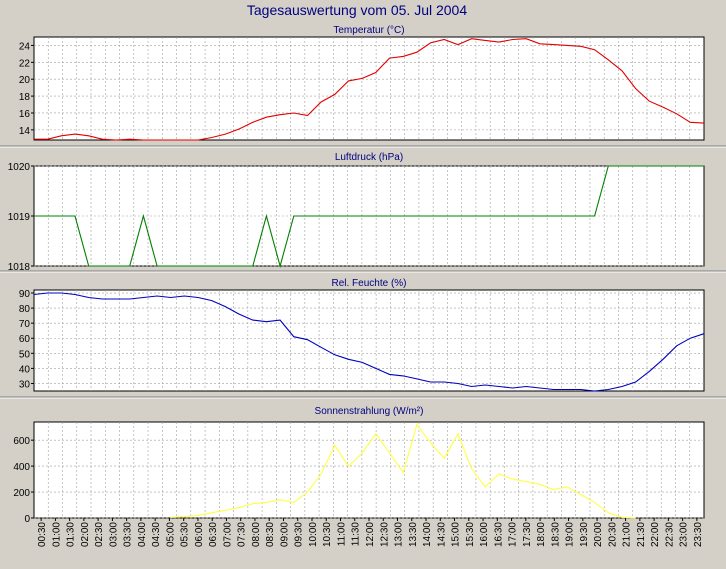 The image size is (726, 569). What do you see at coordinates (384, 534) in the screenshot?
I see `x-tick-label: 12:30` at bounding box center [384, 534].